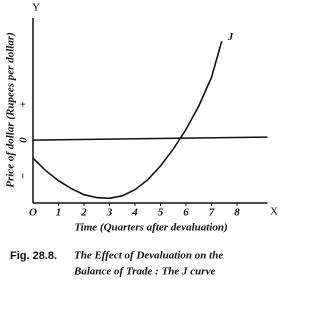 The width and height of the screenshot is (320, 314). What do you see at coordinates (161, 213) in the screenshot?
I see `x-tick-label: 5` at bounding box center [161, 213].